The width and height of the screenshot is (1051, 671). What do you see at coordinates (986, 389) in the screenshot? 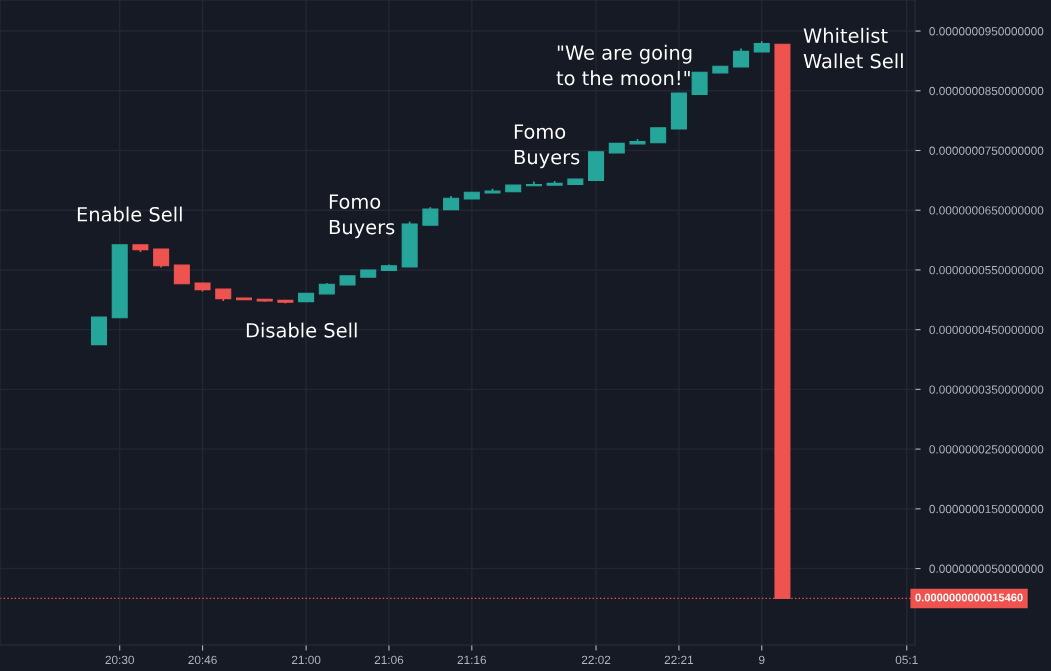
I see `y-tick-label: 0.0000000350000000` at bounding box center [986, 389].